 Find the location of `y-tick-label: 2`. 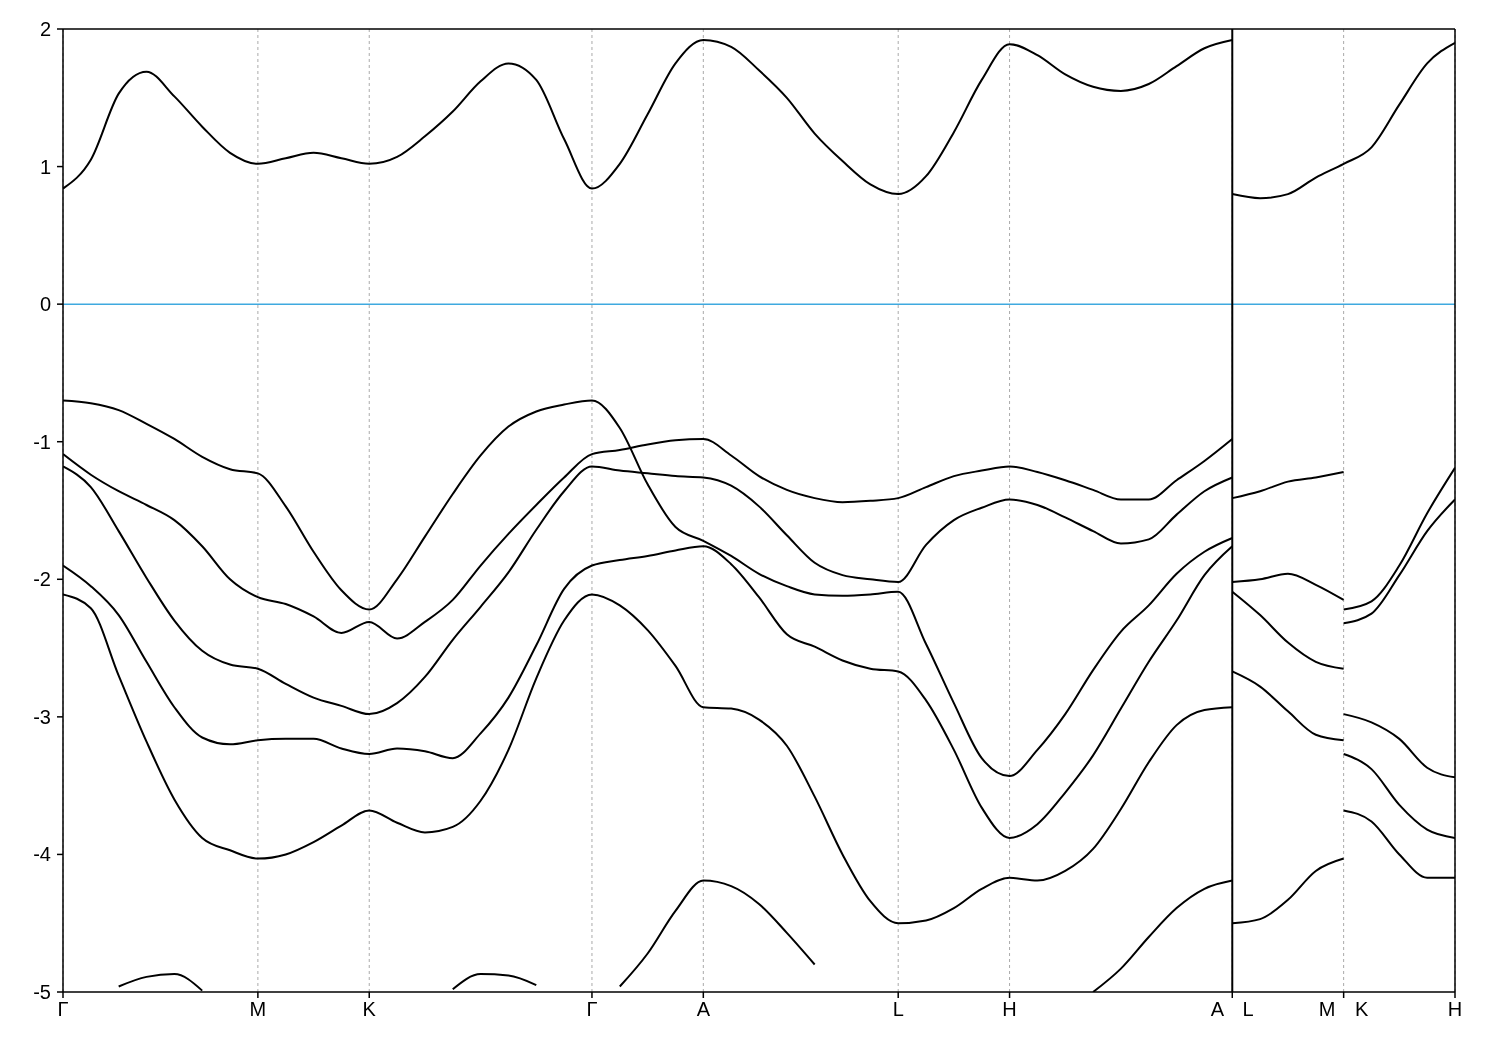

y-tick-label: 2 is located at coordinates (45, 29).